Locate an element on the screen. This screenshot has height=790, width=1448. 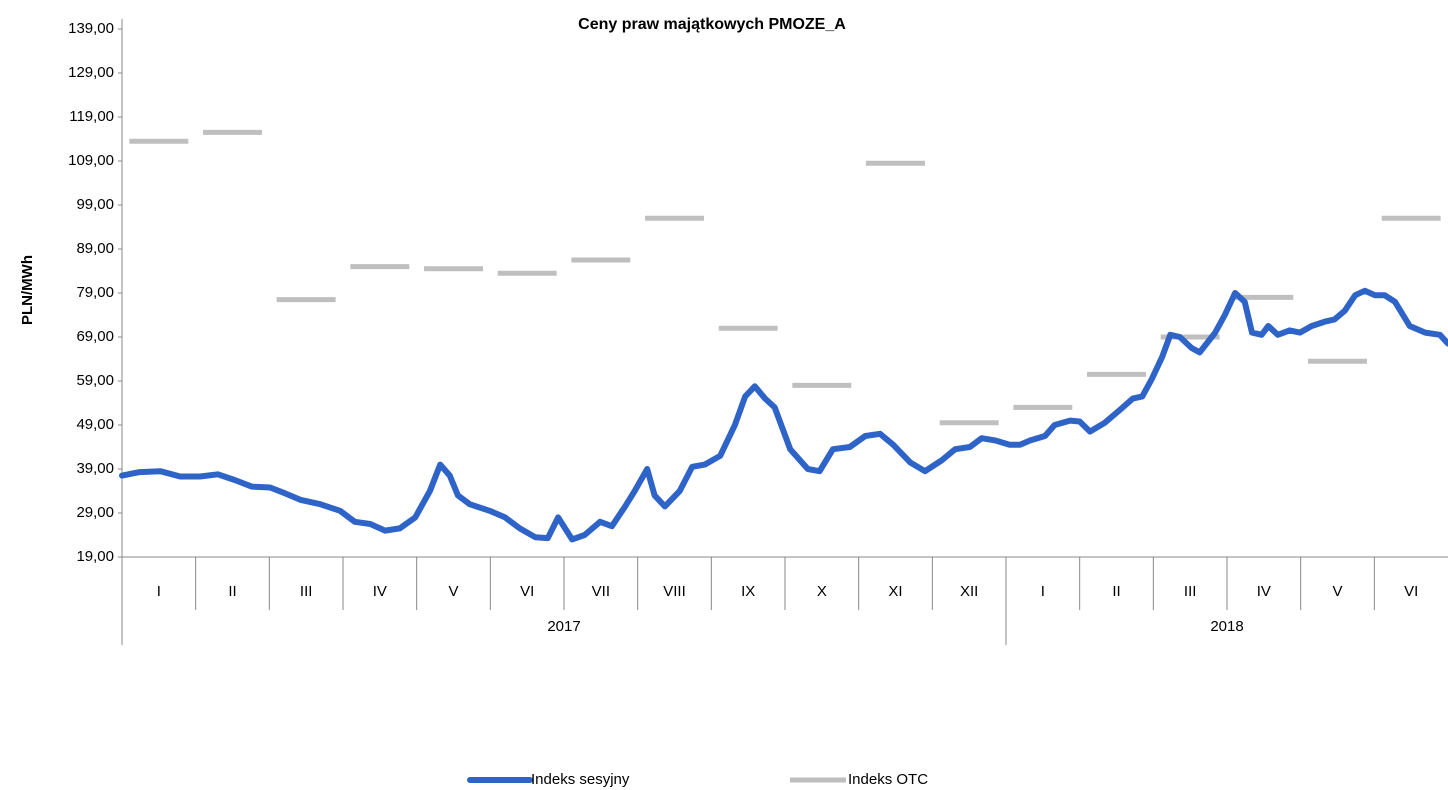
y-tick-label: 69,00 is located at coordinates (95, 336).